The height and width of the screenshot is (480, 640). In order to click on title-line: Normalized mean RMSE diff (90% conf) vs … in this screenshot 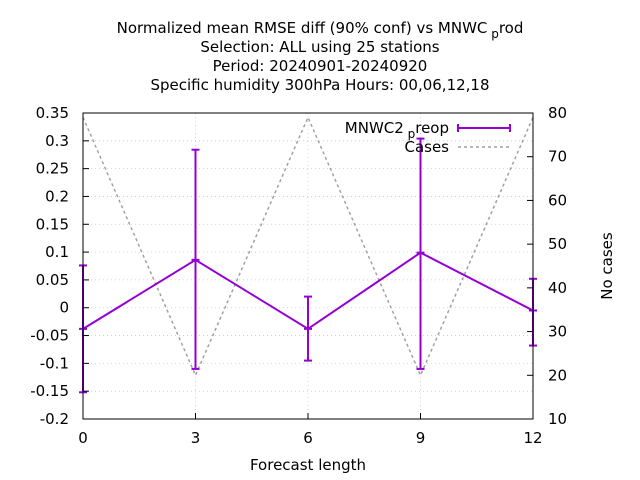, I will do `click(320, 30)`.